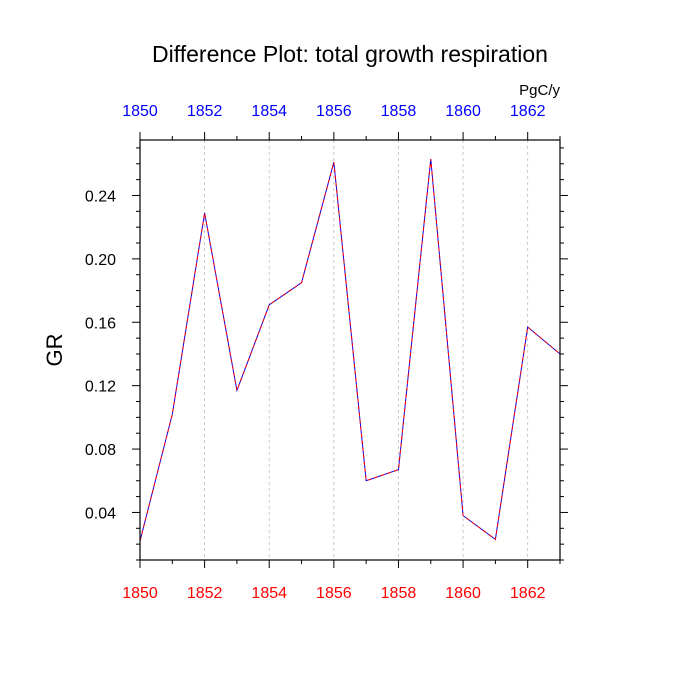  I want to click on x-tick-label-top: 1850, so click(140, 111).